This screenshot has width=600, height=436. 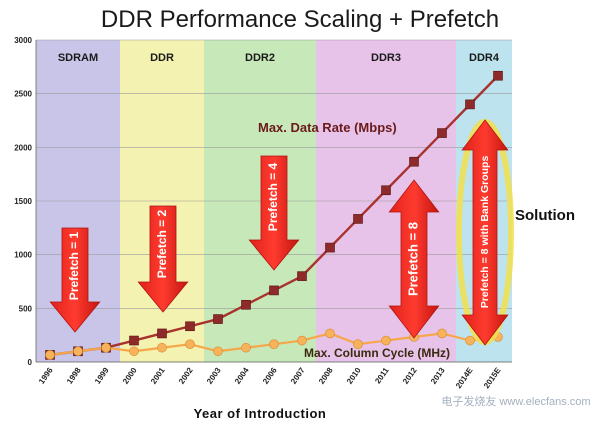 I want to click on solution-label: Solution, so click(x=545, y=215).